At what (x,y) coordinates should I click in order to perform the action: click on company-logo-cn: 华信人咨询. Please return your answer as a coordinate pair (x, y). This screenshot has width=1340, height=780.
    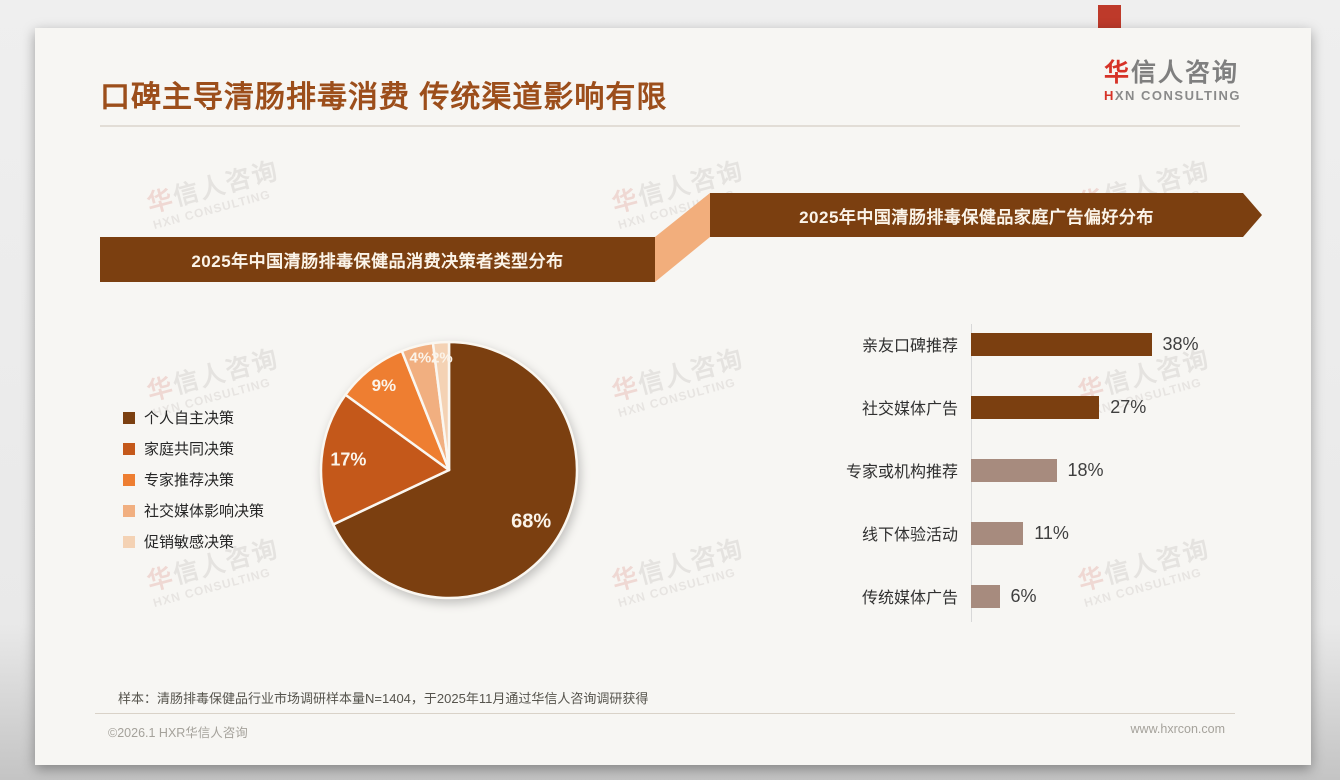
    Looking at the image, I should click on (1172, 73).